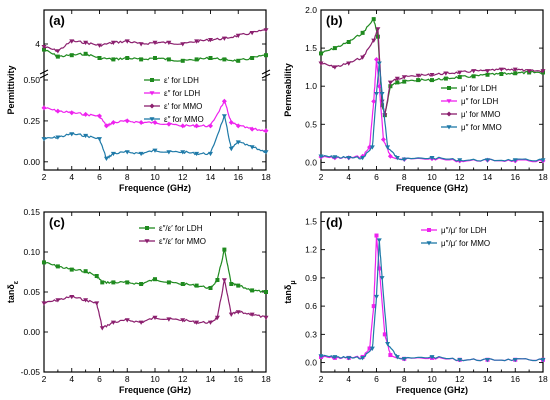 The height and width of the screenshot is (400, 550). What do you see at coordinates (182, 241) in the screenshot?
I see `legend-label: ε″/ε′ for MMO` at bounding box center [182, 241].